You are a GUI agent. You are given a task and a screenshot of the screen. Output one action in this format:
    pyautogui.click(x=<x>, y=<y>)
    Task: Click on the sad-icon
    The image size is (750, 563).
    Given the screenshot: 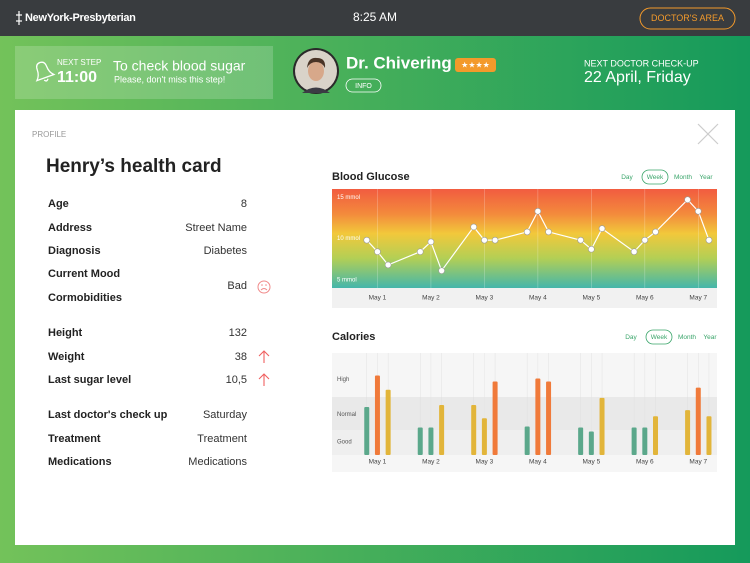 What is the action you would take?
    pyautogui.click(x=264, y=287)
    